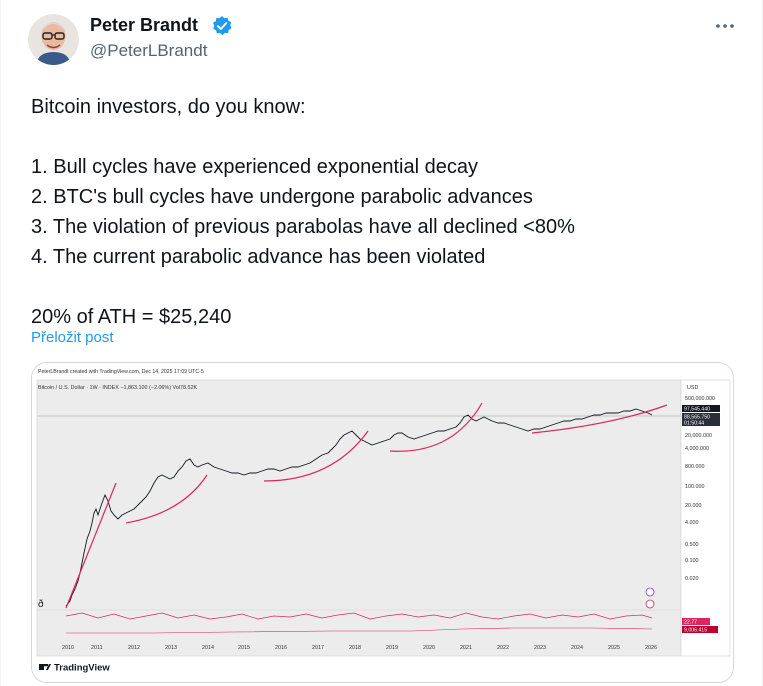  Describe the element at coordinates (82, 668) in the screenshot. I see `tradingview-brand: TradingView` at that location.